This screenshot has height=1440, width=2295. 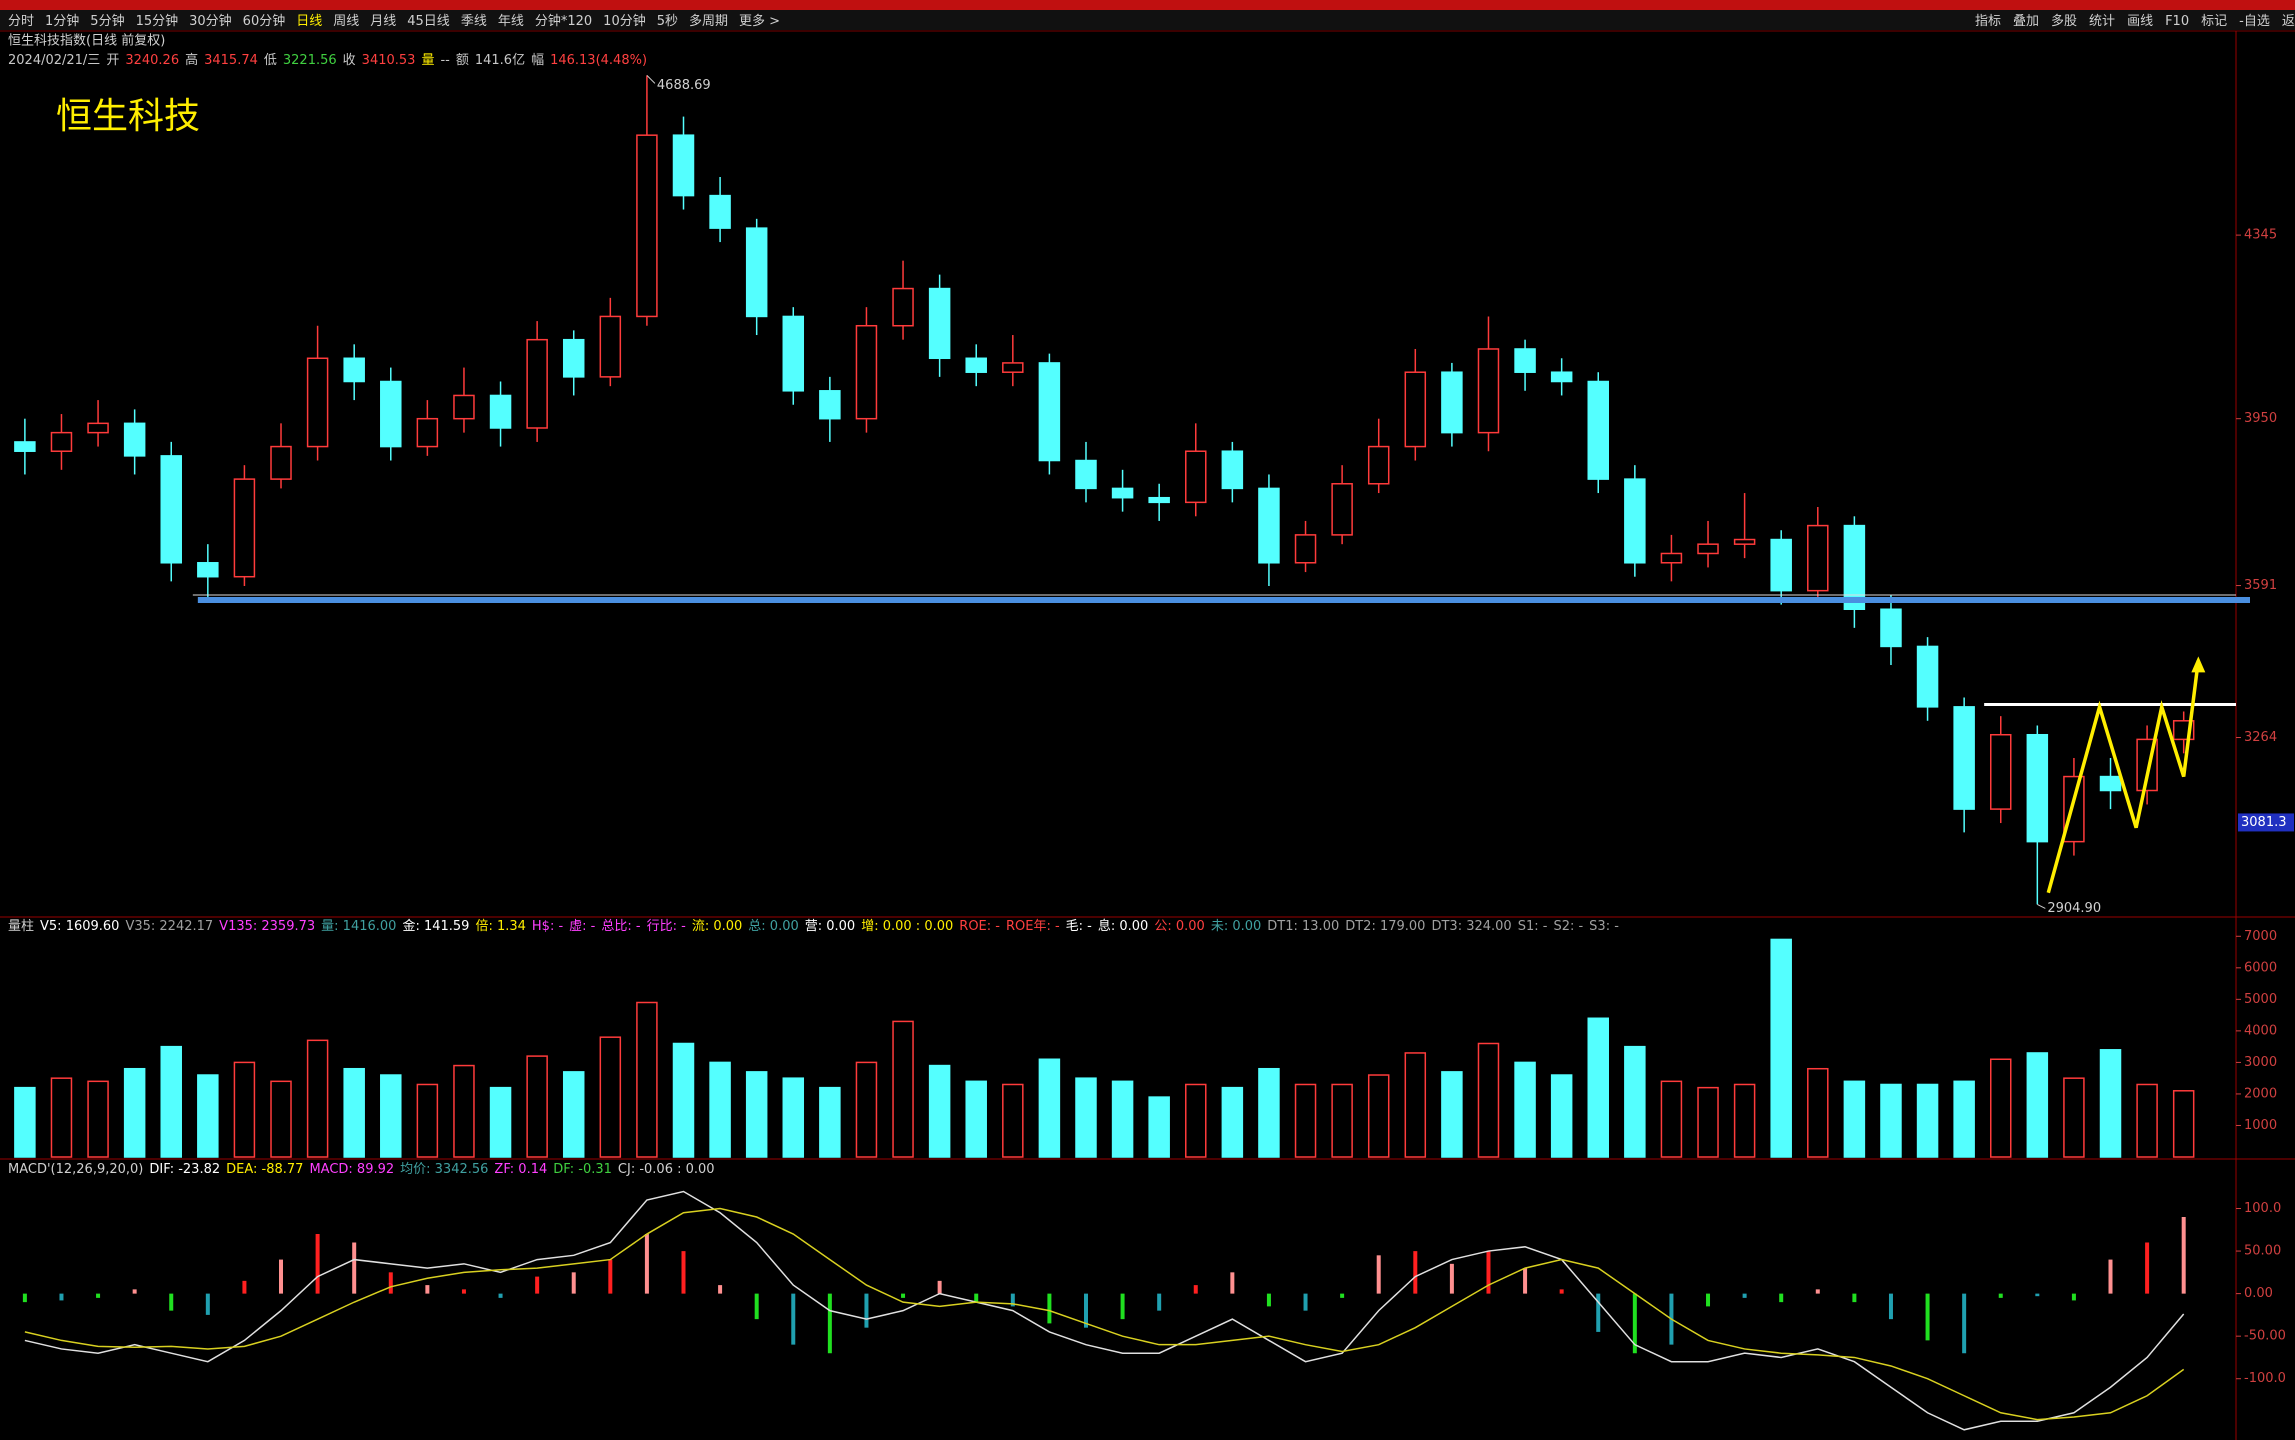 I want to click on macd-line, so click(x=1104, y=1314).